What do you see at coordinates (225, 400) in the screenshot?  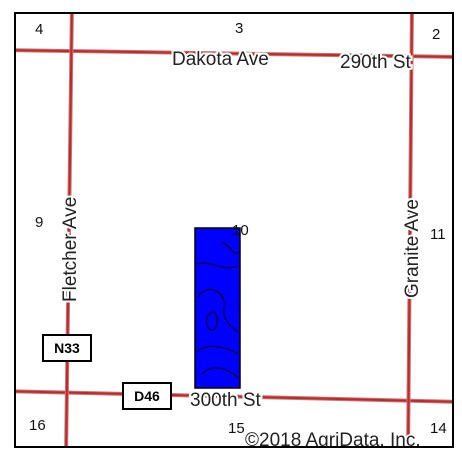 I see `road-label-300th-st: 300th St` at bounding box center [225, 400].